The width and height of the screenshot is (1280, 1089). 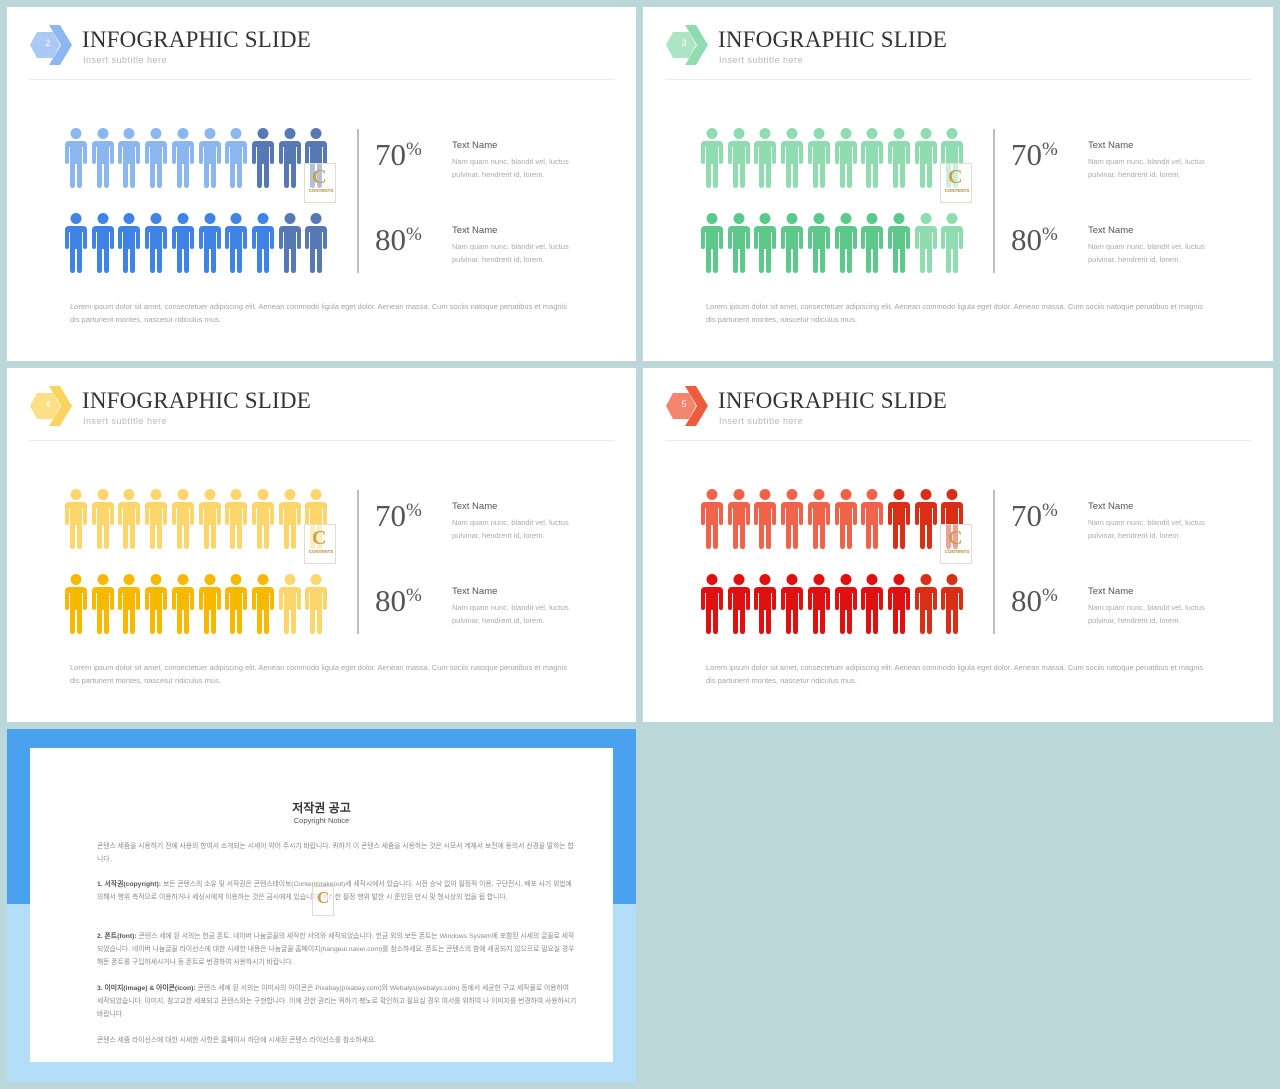 What do you see at coordinates (390, 600) in the screenshot?
I see `stat-value: 80` at bounding box center [390, 600].